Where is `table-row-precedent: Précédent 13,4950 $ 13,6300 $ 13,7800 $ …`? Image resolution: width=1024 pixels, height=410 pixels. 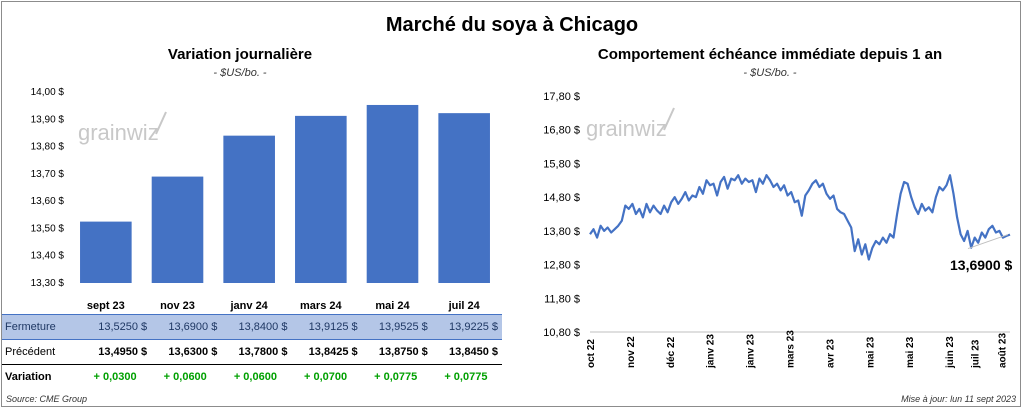 table-row-precedent: Précédent 13,4950 $ 13,6300 $ 13,7800 $ … is located at coordinates (252, 352).